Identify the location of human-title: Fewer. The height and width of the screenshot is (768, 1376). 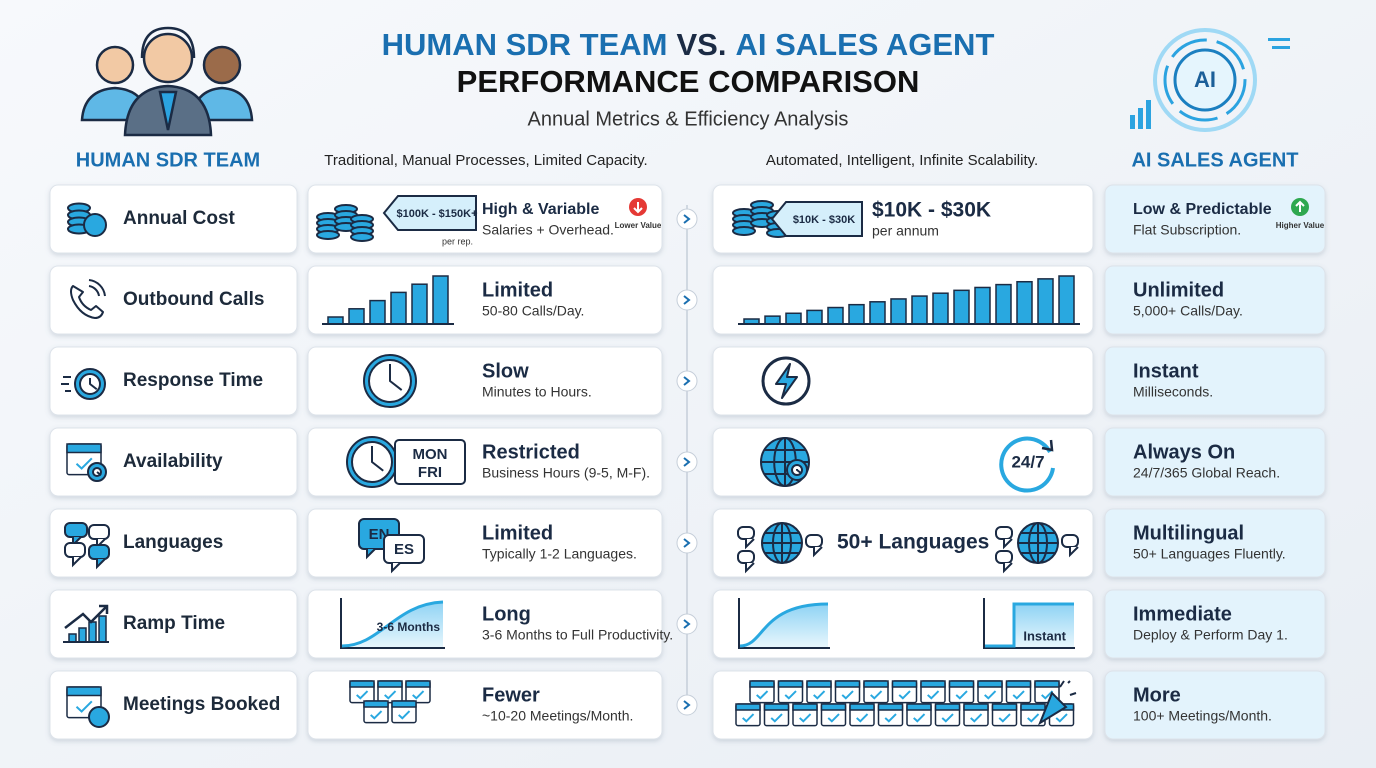
(511, 695).